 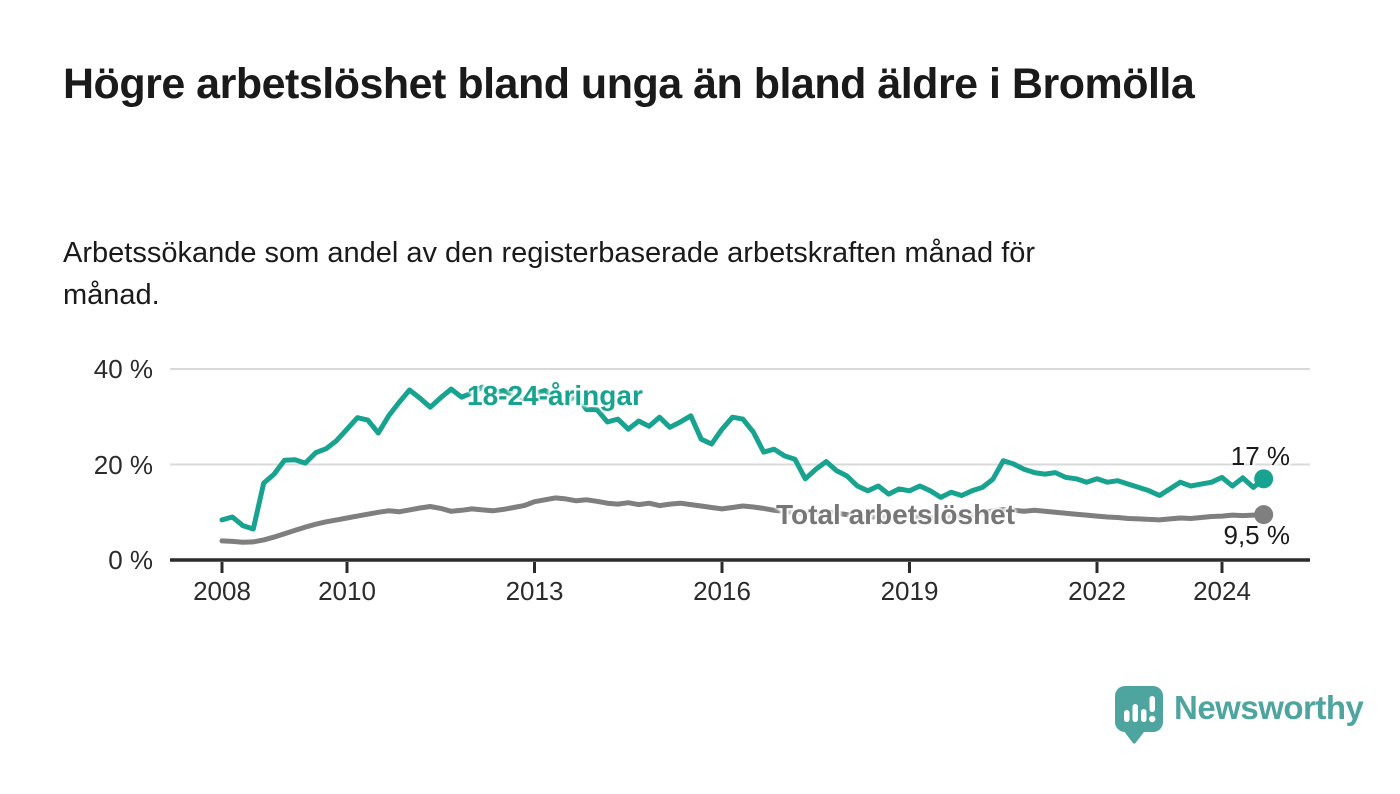 What do you see at coordinates (909, 591) in the screenshot?
I see `x-tick-label-2019: 2019` at bounding box center [909, 591].